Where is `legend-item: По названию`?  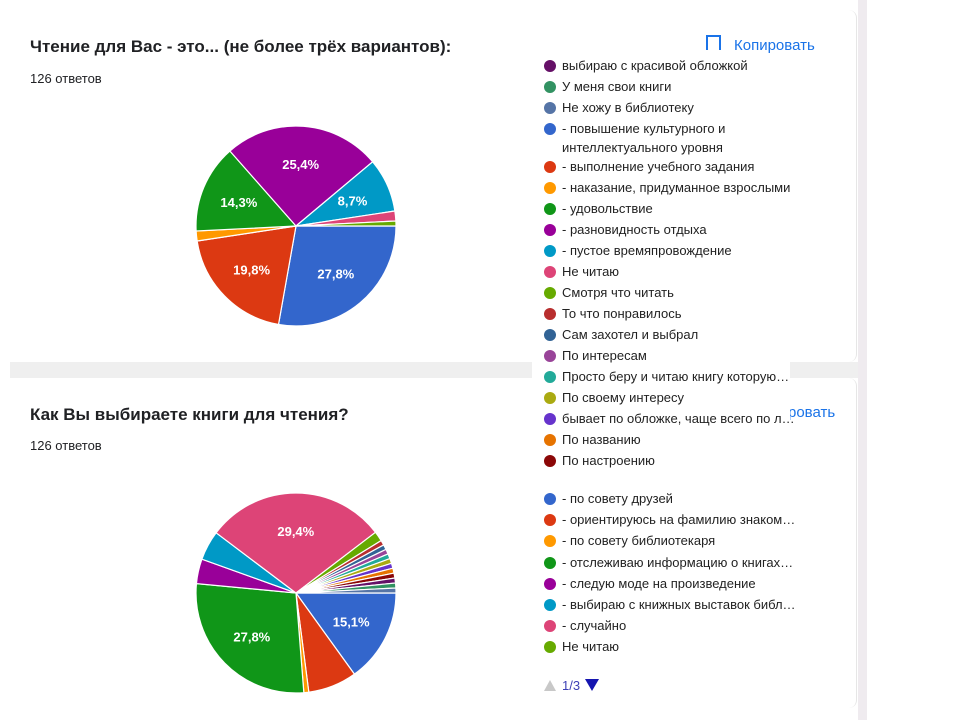
legend-item: По названию is located at coordinates (592, 439).